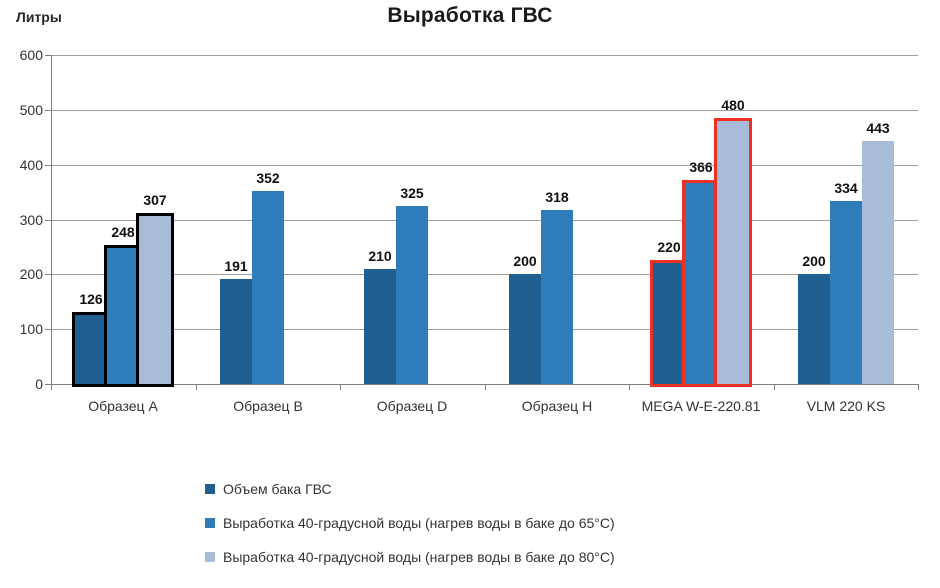 The height and width of the screenshot is (588, 940). What do you see at coordinates (557, 197) in the screenshot?
I see `bar-value-label: 318` at bounding box center [557, 197].